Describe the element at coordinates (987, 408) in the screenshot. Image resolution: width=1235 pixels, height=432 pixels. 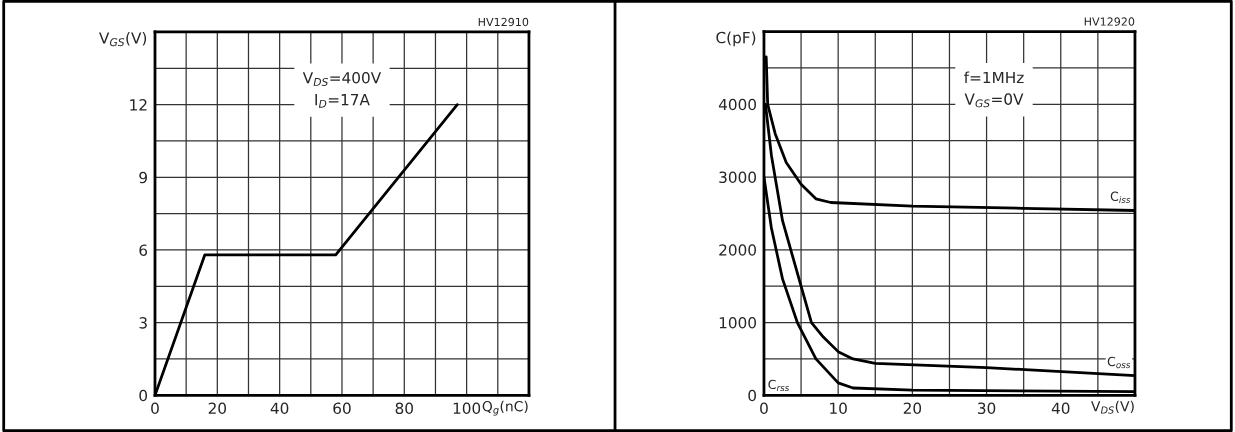
I see `x-tick-label: 30` at that location.